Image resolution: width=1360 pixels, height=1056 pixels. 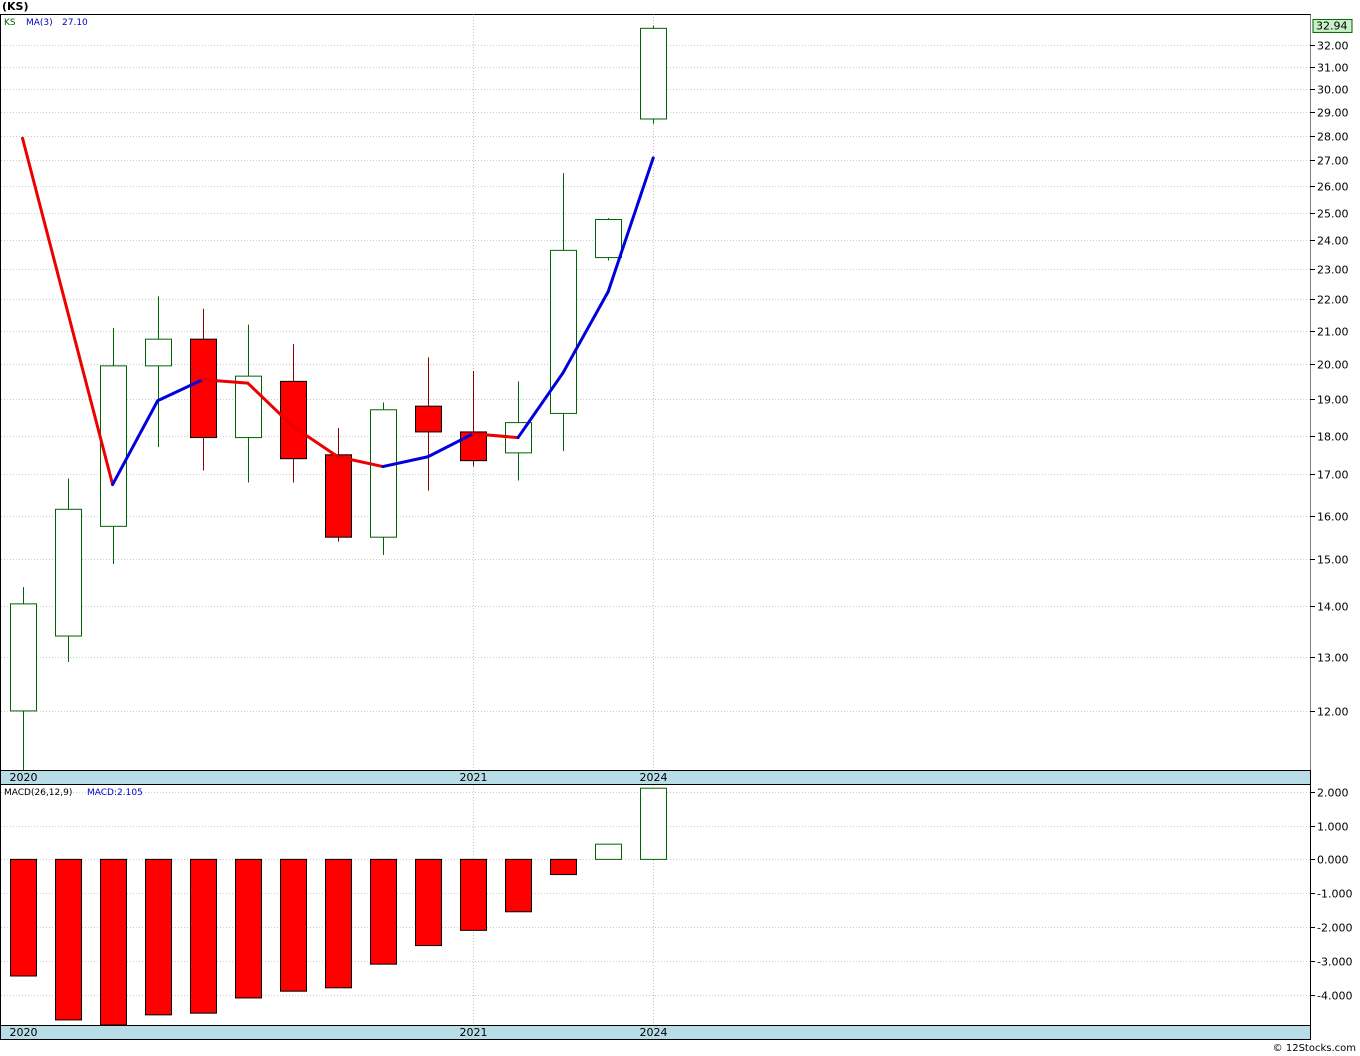 I want to click on price-tick-label: 27.00, so click(x=1333, y=161).